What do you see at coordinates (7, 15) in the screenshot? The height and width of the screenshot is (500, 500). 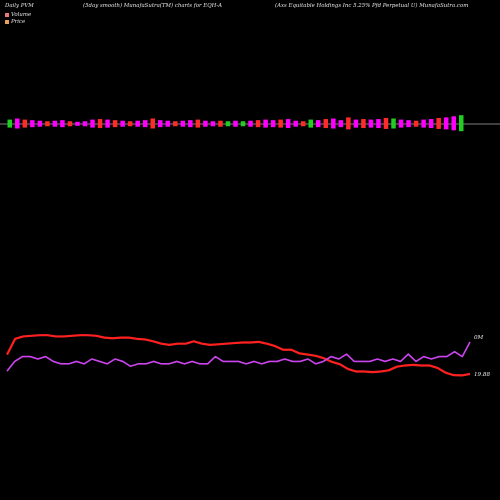 I see `legend-volume-swatch` at bounding box center [7, 15].